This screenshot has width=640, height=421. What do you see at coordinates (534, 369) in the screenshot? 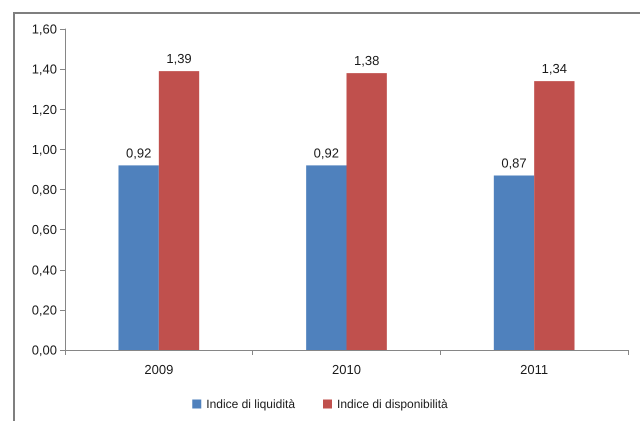
I see `x-tick-label: 2011` at bounding box center [534, 369].